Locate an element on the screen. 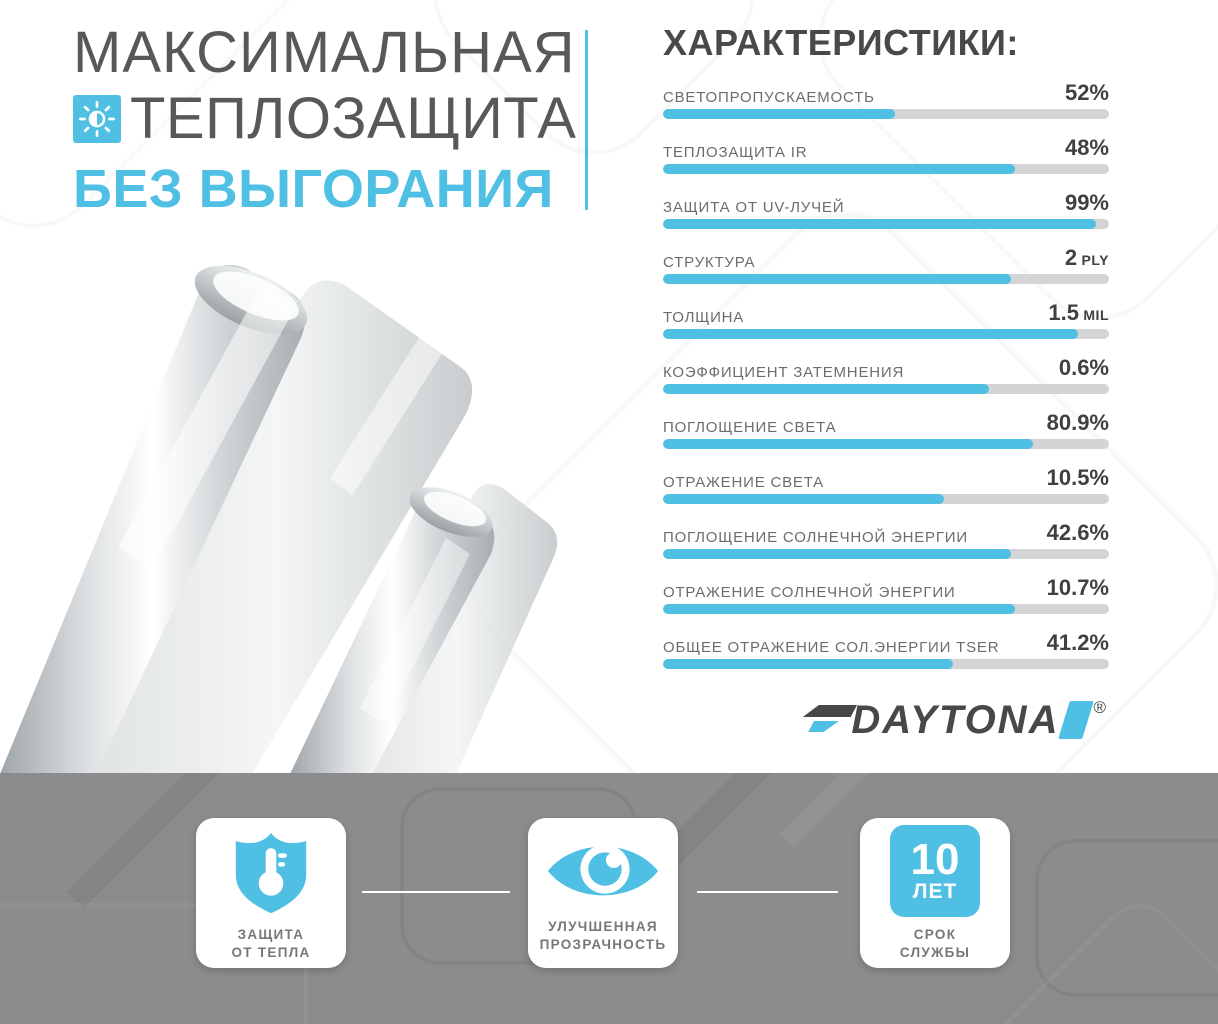 This screenshot has width=1218, height=1024. logo-text: DAYTONA is located at coordinates (955, 720).